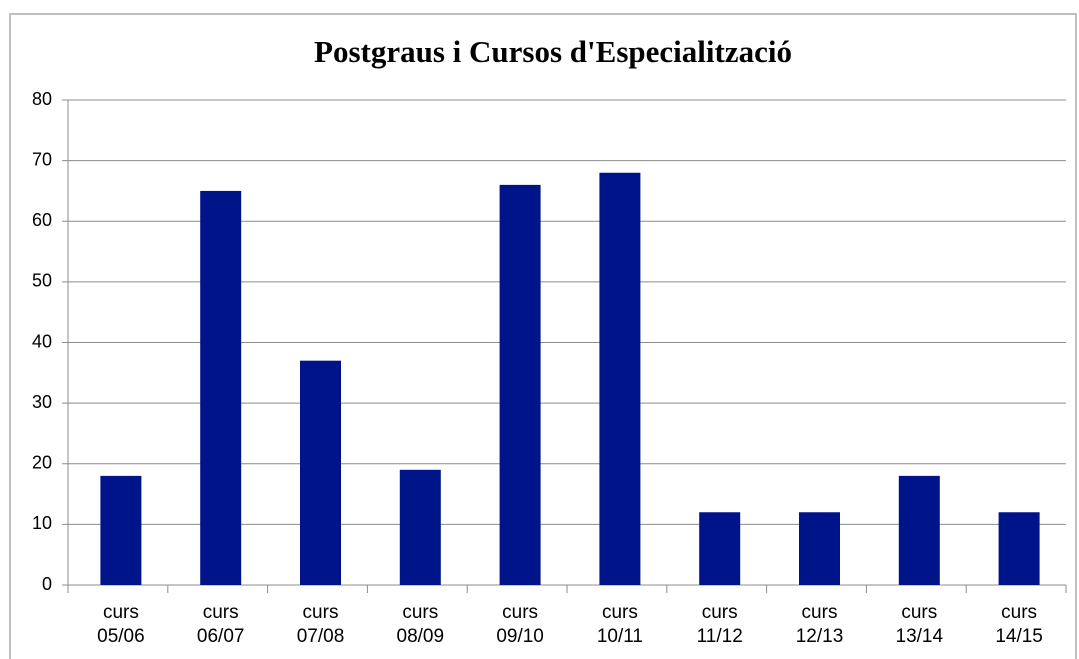 The height and width of the screenshot is (659, 1079). I want to click on x-tick-label: curs 10/11, so click(620, 624).